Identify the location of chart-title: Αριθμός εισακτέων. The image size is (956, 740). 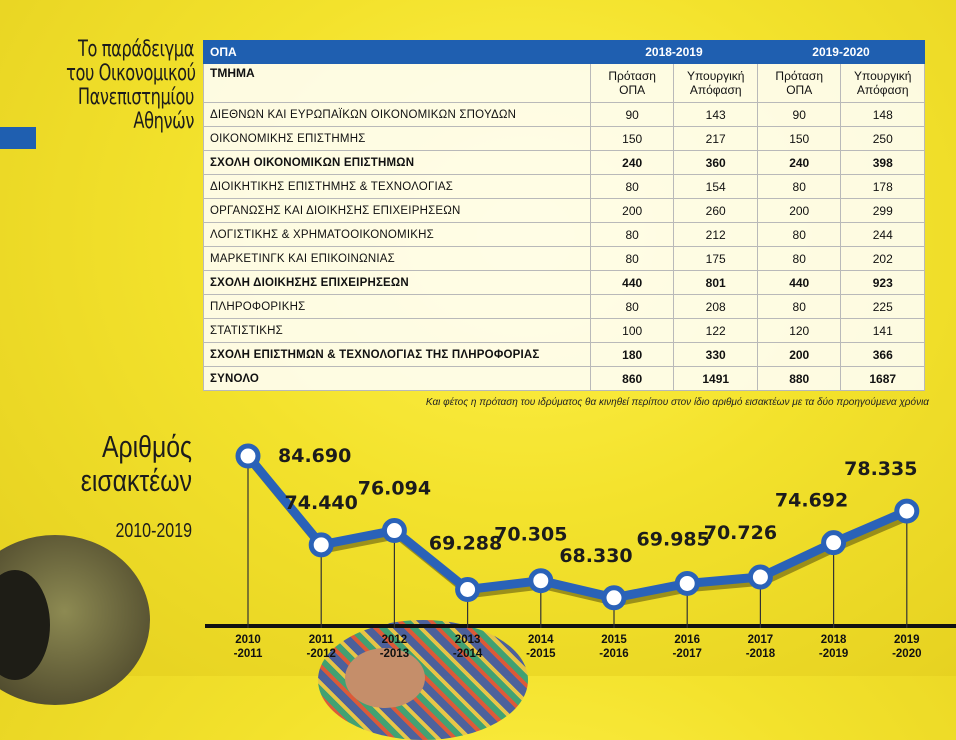
(133, 464).